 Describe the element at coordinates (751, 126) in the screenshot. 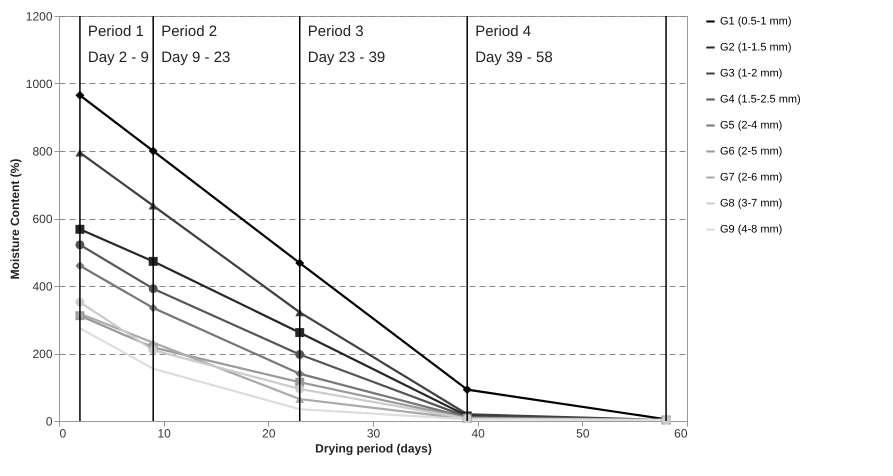

I see `legend-label: G5 (2-4 mm)` at that location.